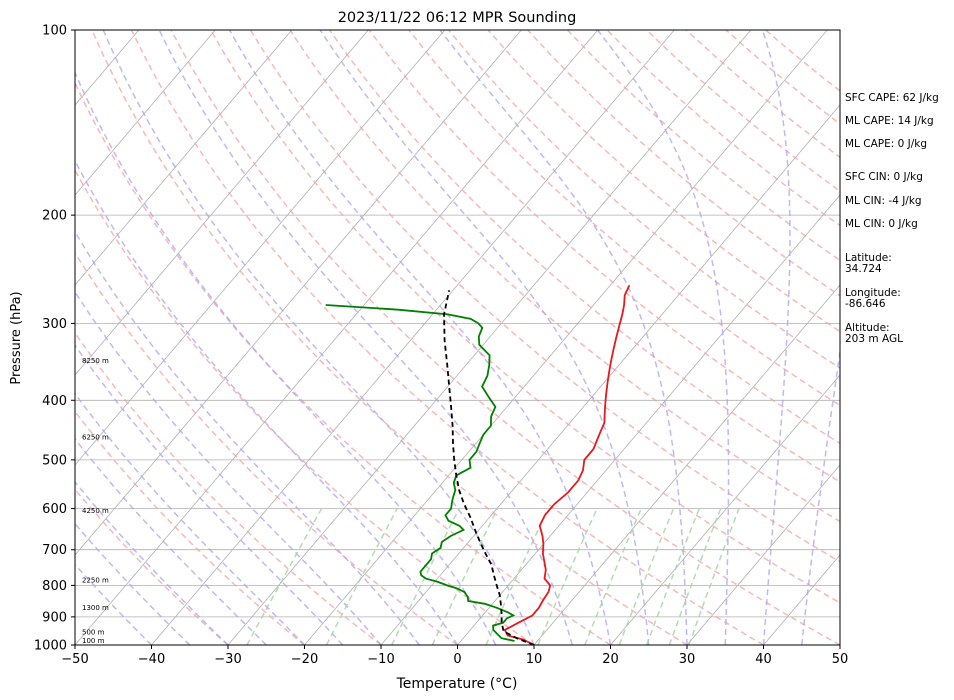  What do you see at coordinates (54, 550) in the screenshot?
I see `y-tick-label: 700` at bounding box center [54, 550].